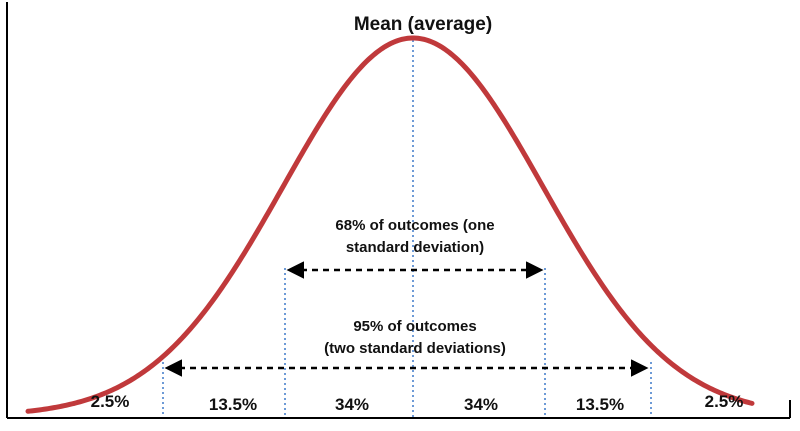 Image resolution: width=800 pixels, height=431 pixels. I want to click on two-sd-label-line-1: 95% of outcomes, so click(414, 326).